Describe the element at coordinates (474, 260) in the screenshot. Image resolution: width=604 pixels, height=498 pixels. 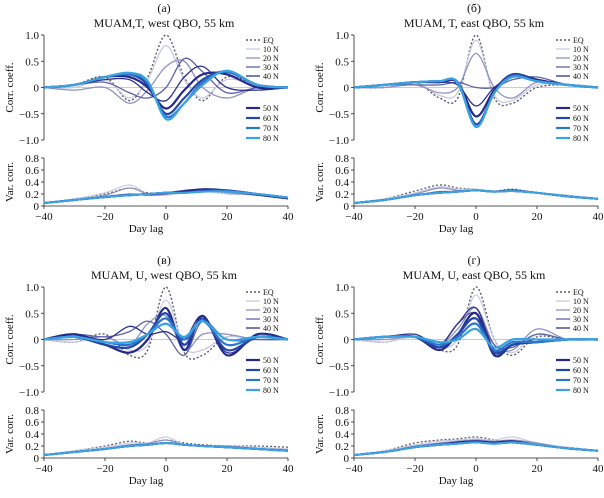
I see `panel-label: (г)` at that location.